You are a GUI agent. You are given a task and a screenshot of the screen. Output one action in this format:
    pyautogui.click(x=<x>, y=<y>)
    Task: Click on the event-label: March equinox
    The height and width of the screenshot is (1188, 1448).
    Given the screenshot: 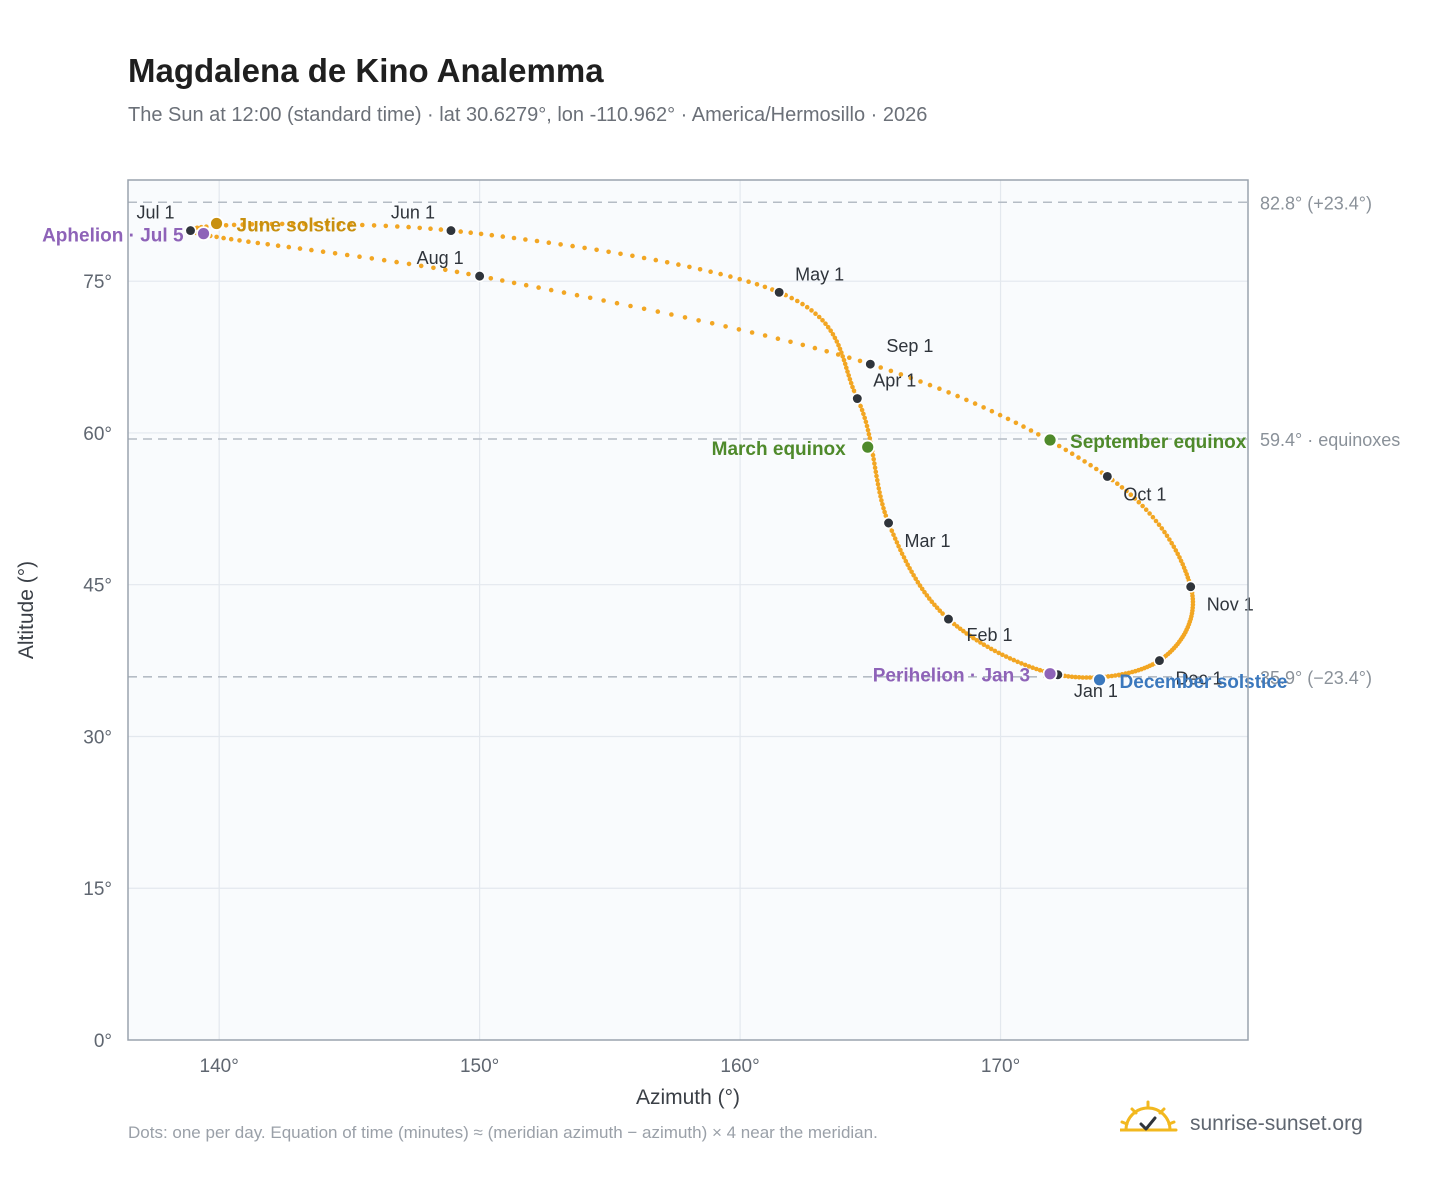 What is the action you would take?
    pyautogui.click(x=779, y=449)
    